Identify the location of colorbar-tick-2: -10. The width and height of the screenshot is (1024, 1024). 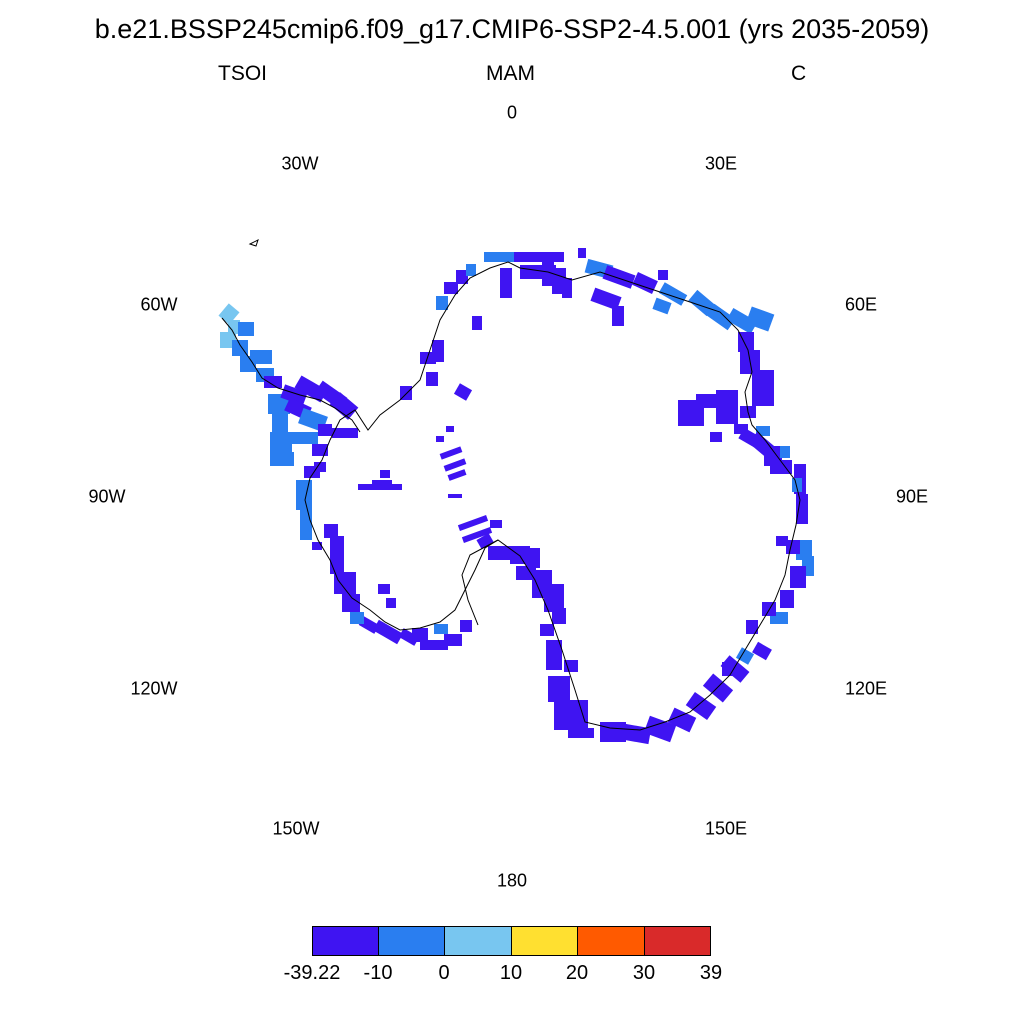
(378, 973).